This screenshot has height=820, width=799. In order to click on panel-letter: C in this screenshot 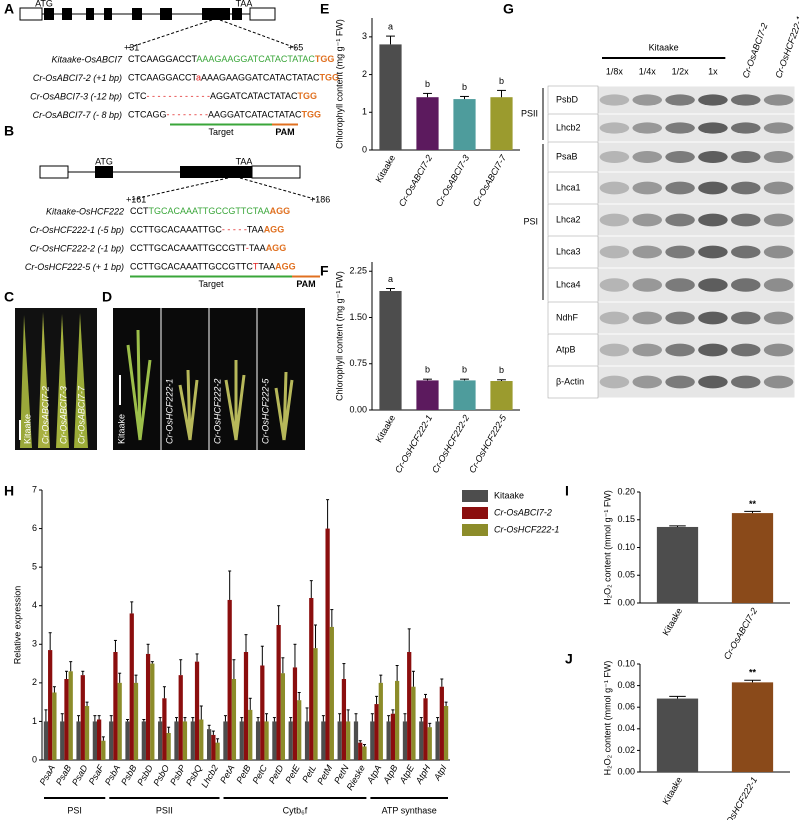, I will do `click(9, 297)`.